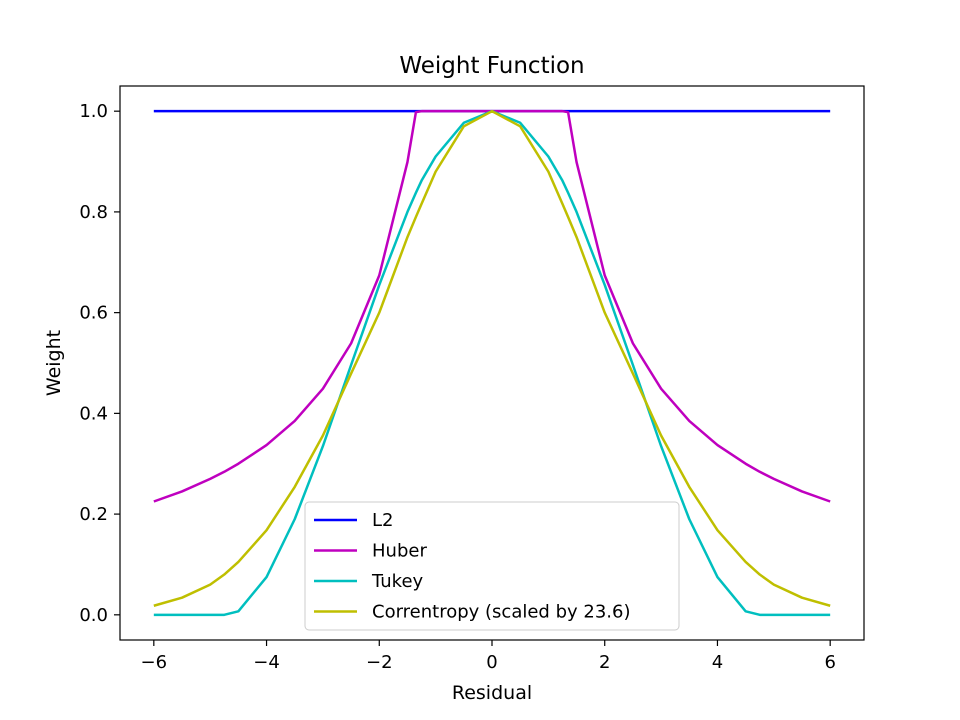  Describe the element at coordinates (491, 662) in the screenshot. I see `x-tick-label: 0` at that location.